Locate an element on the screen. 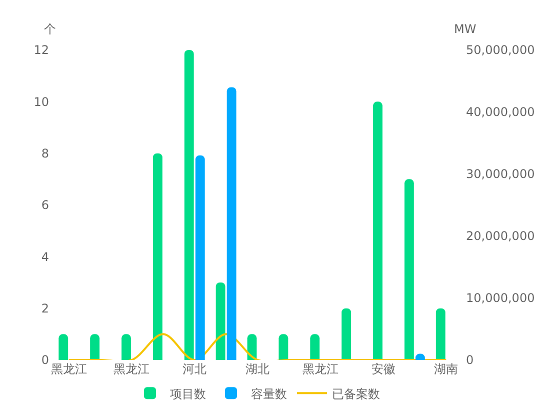  legend-label: 已备案数 is located at coordinates (356, 393).